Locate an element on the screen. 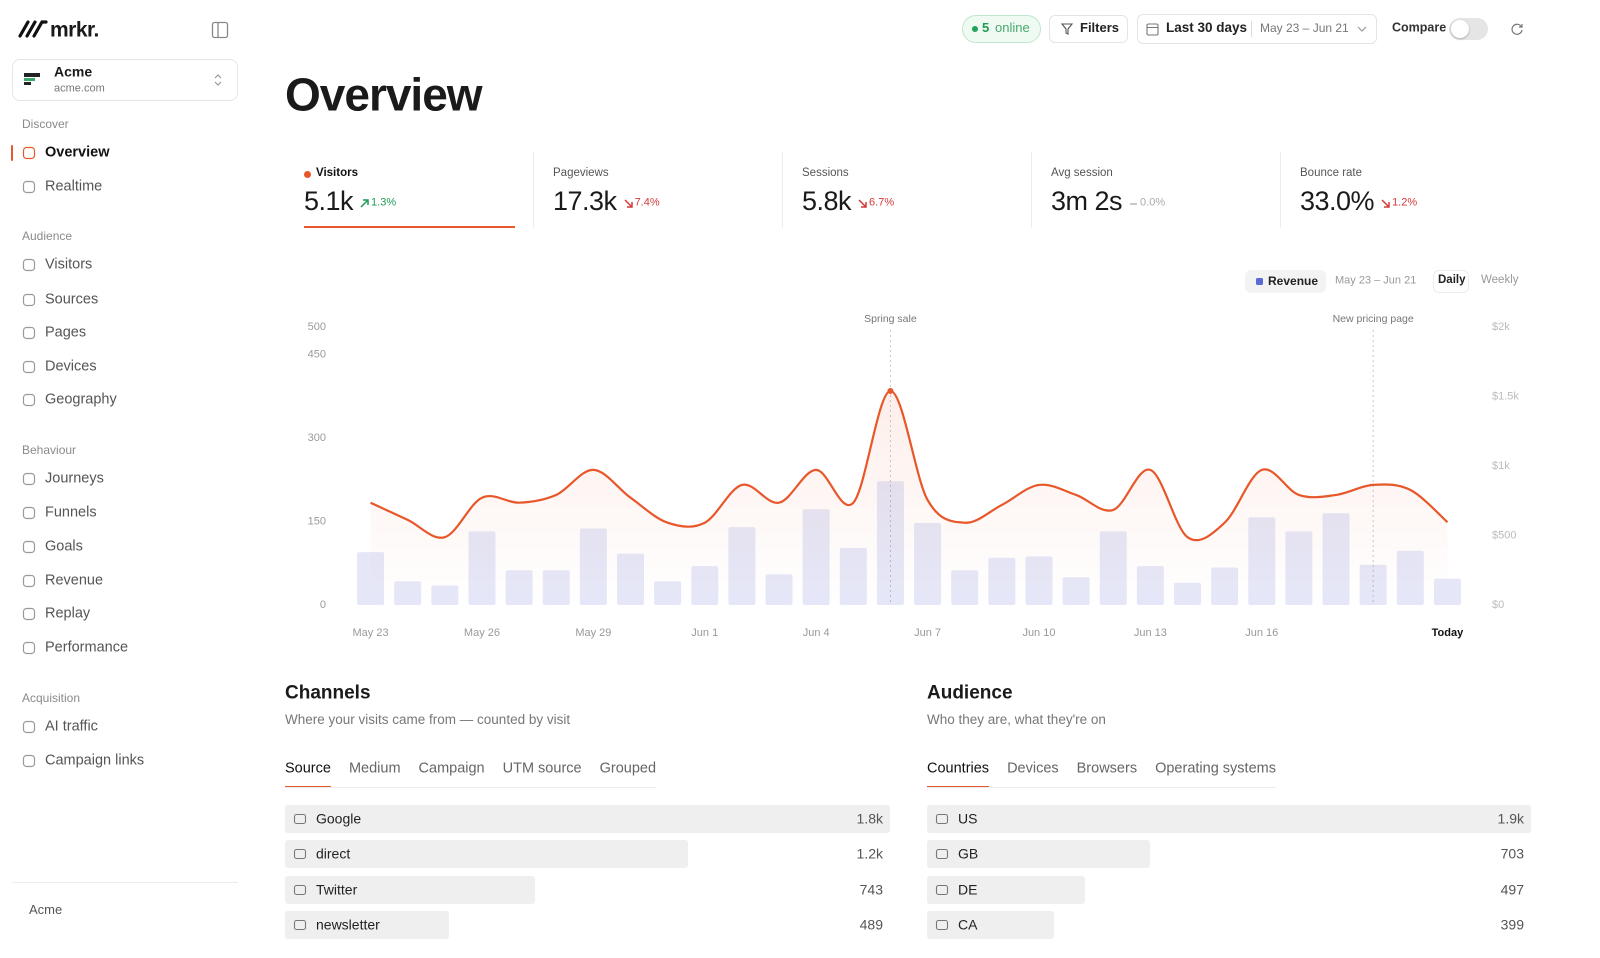 The width and height of the screenshot is (1600, 958). annotation-label: Spring sale is located at coordinates (890, 319).